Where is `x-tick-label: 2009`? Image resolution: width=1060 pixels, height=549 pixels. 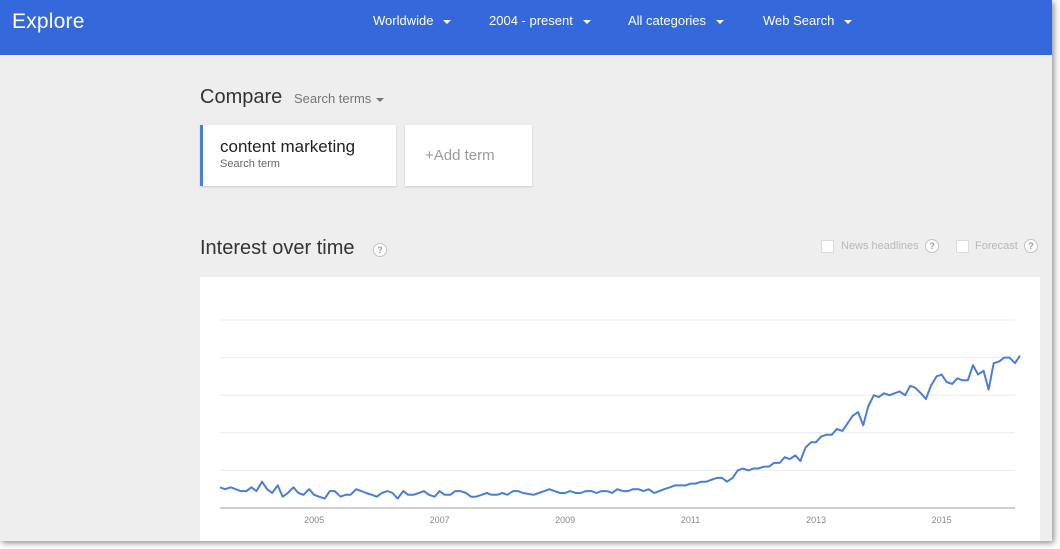 x-tick-label: 2009 is located at coordinates (565, 520).